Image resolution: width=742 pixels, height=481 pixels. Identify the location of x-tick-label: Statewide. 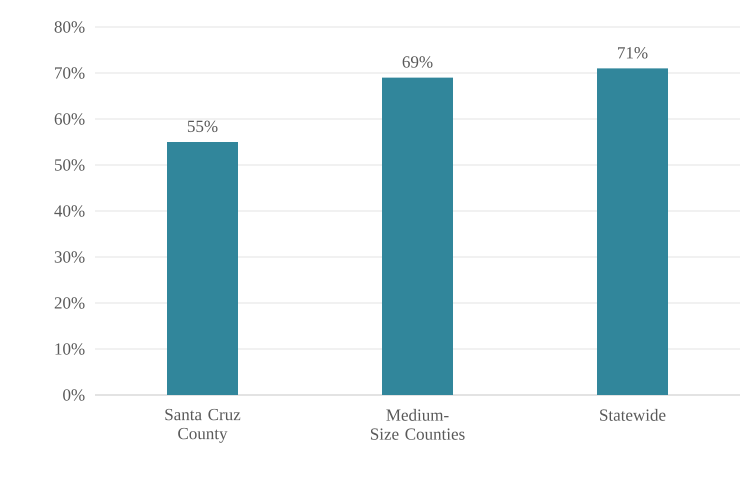
(633, 414).